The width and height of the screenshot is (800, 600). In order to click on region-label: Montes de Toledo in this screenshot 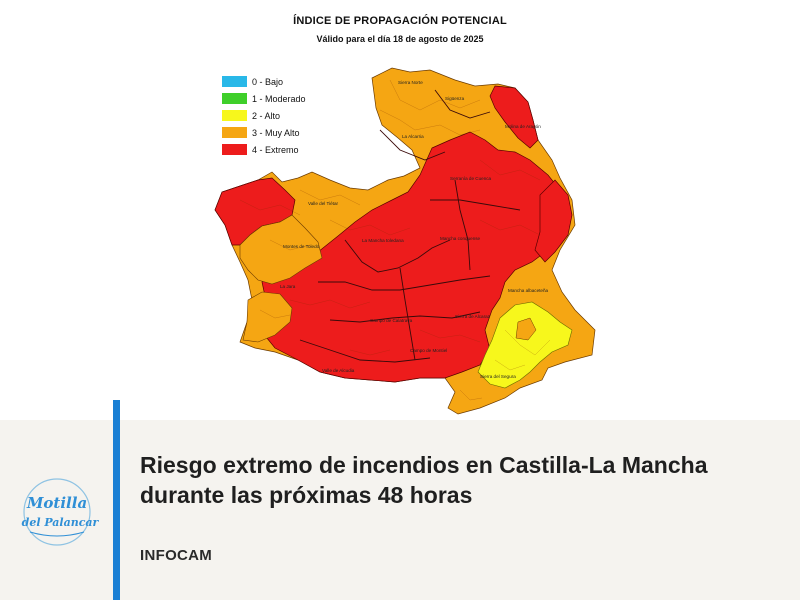, I will do `click(301, 246)`.